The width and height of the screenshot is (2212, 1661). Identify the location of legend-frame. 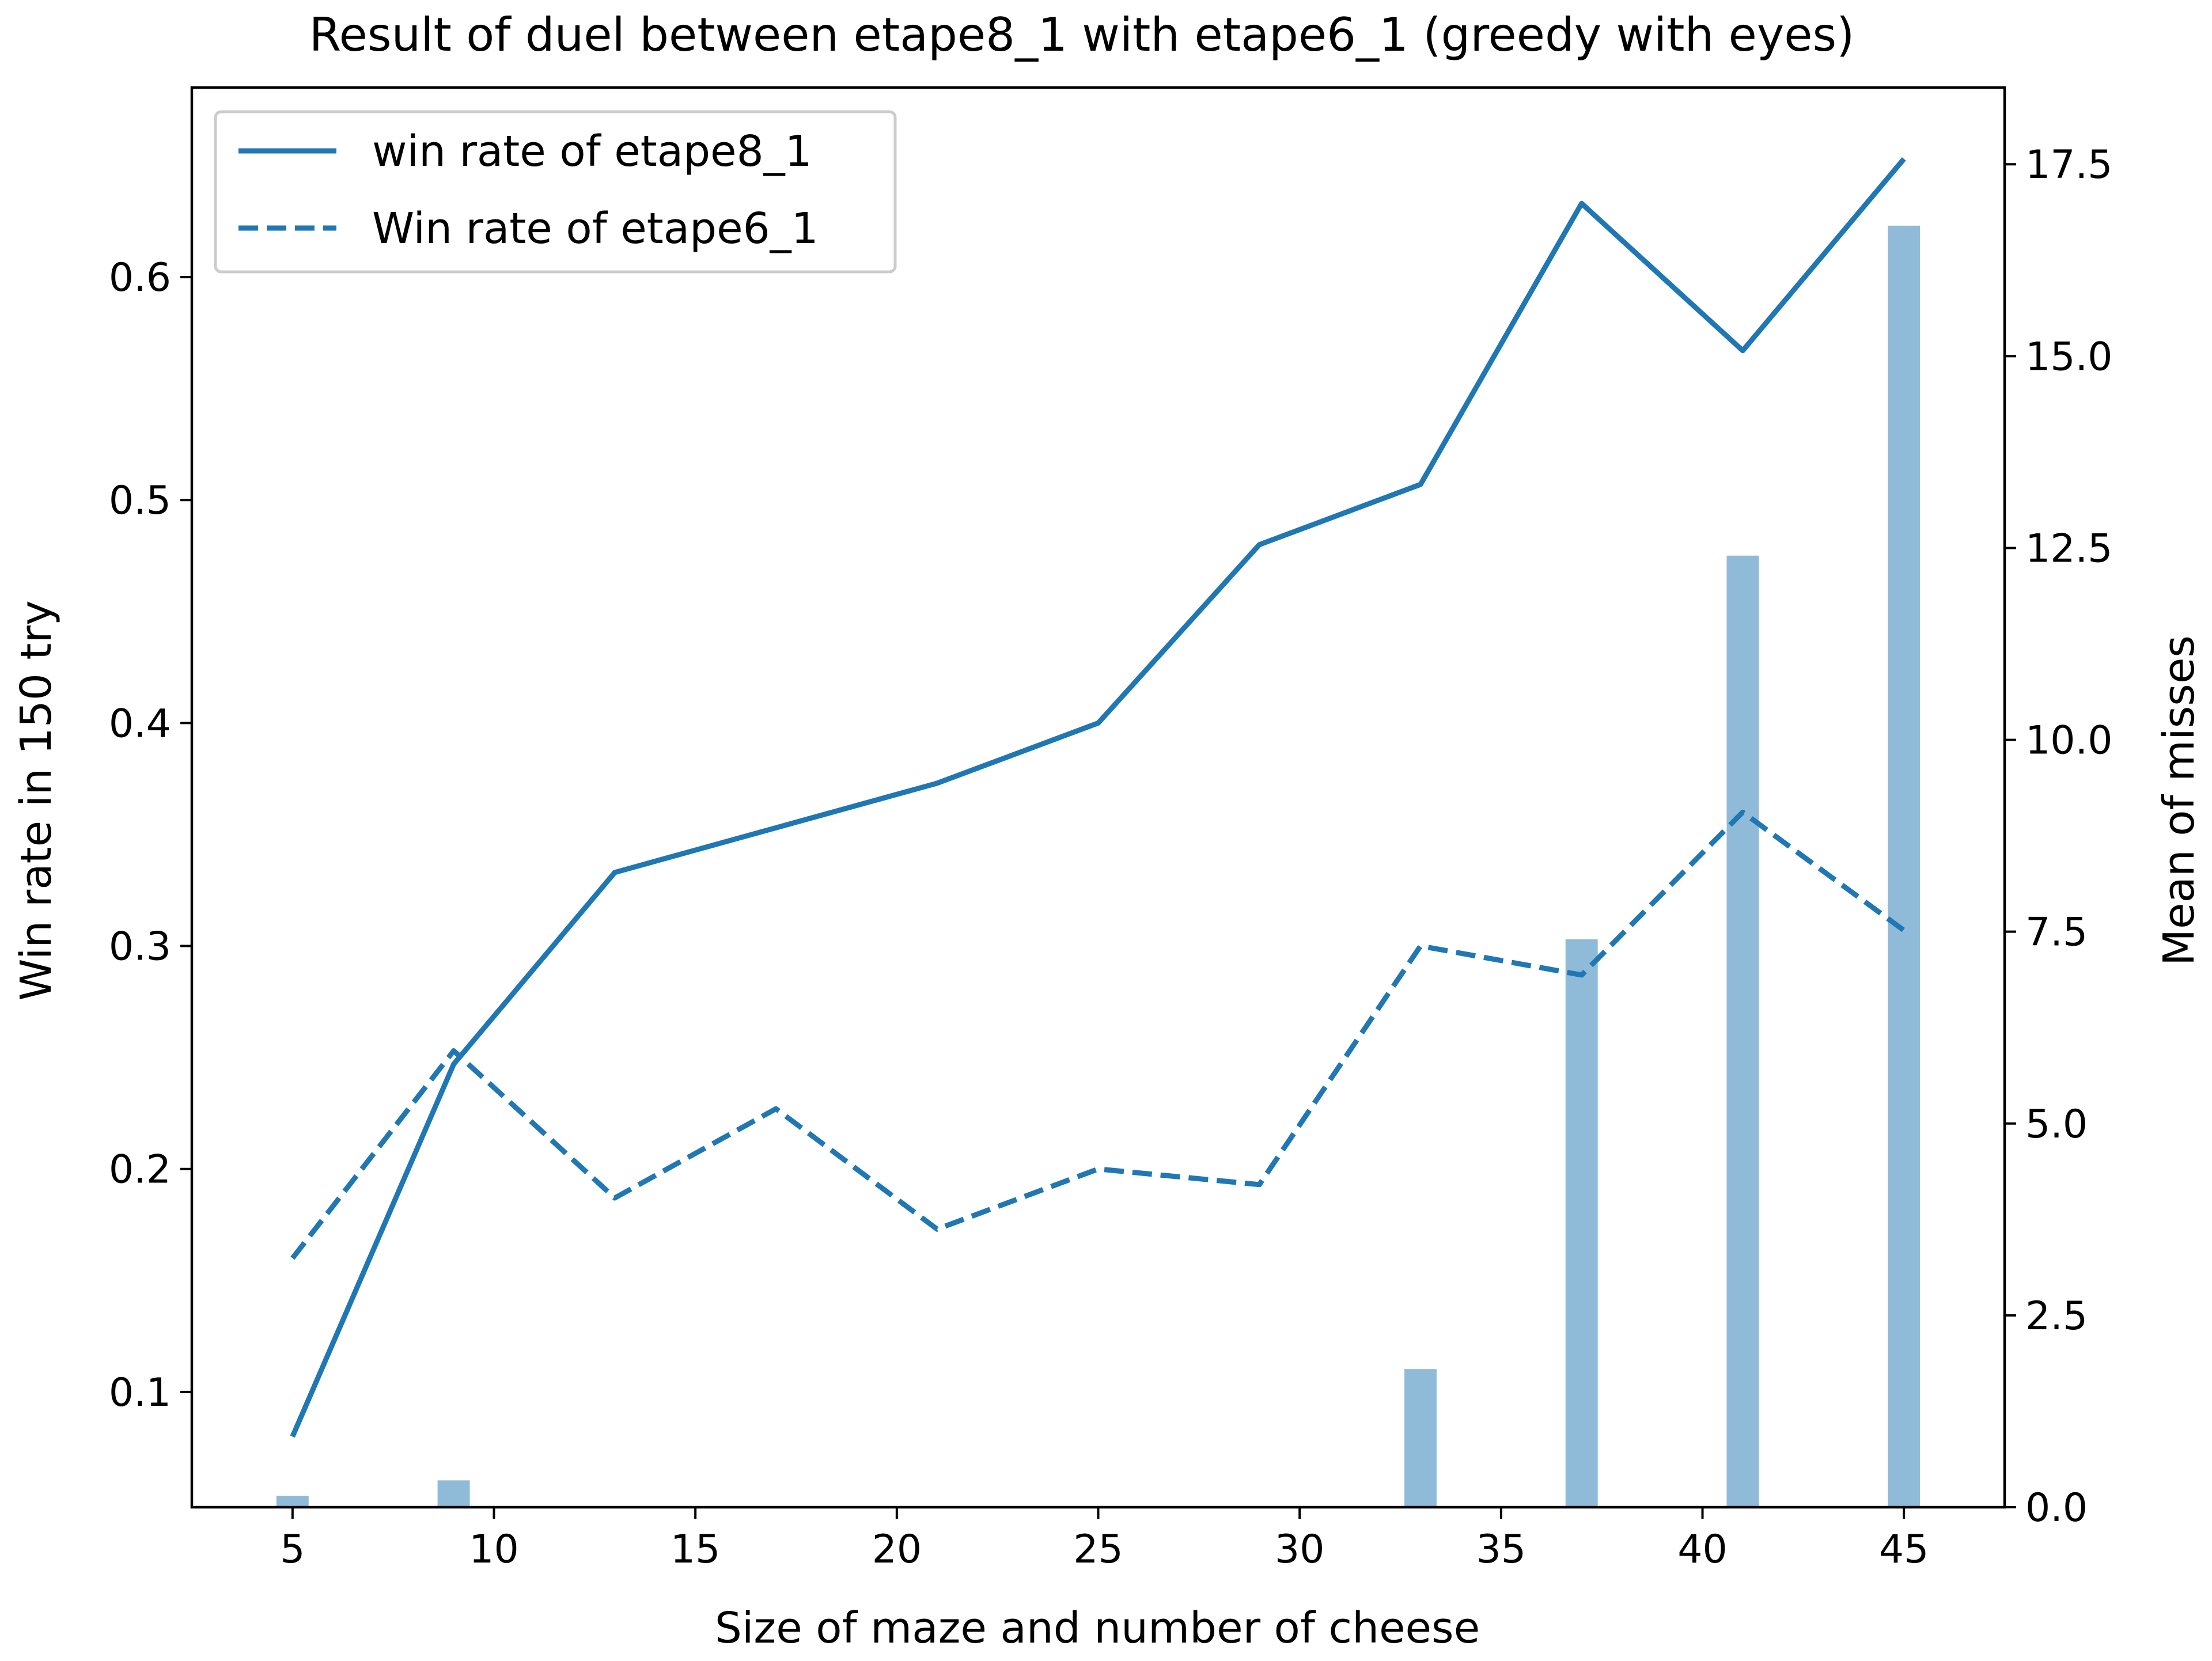
(555, 192).